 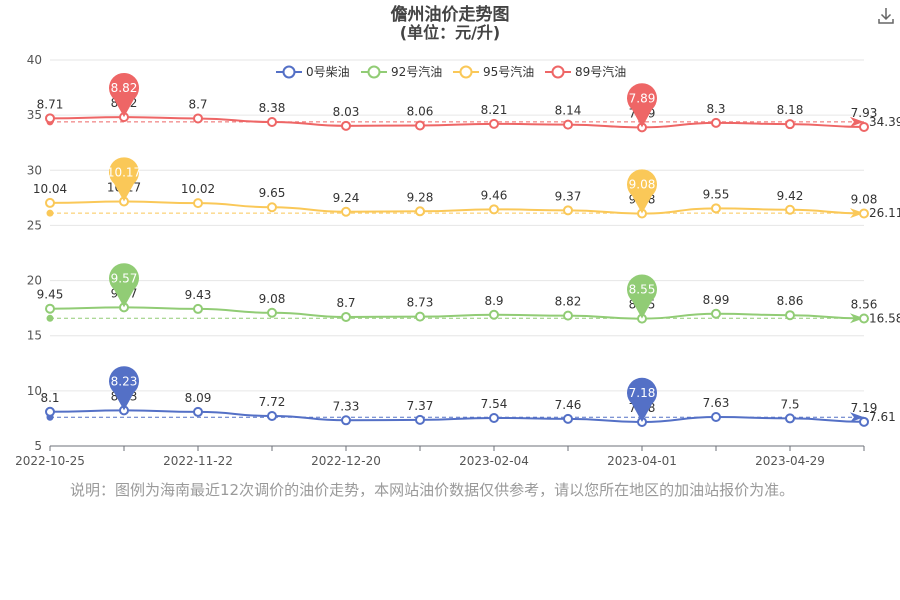 I want to click on pin-marker: 7.18, so click(x=642, y=399).